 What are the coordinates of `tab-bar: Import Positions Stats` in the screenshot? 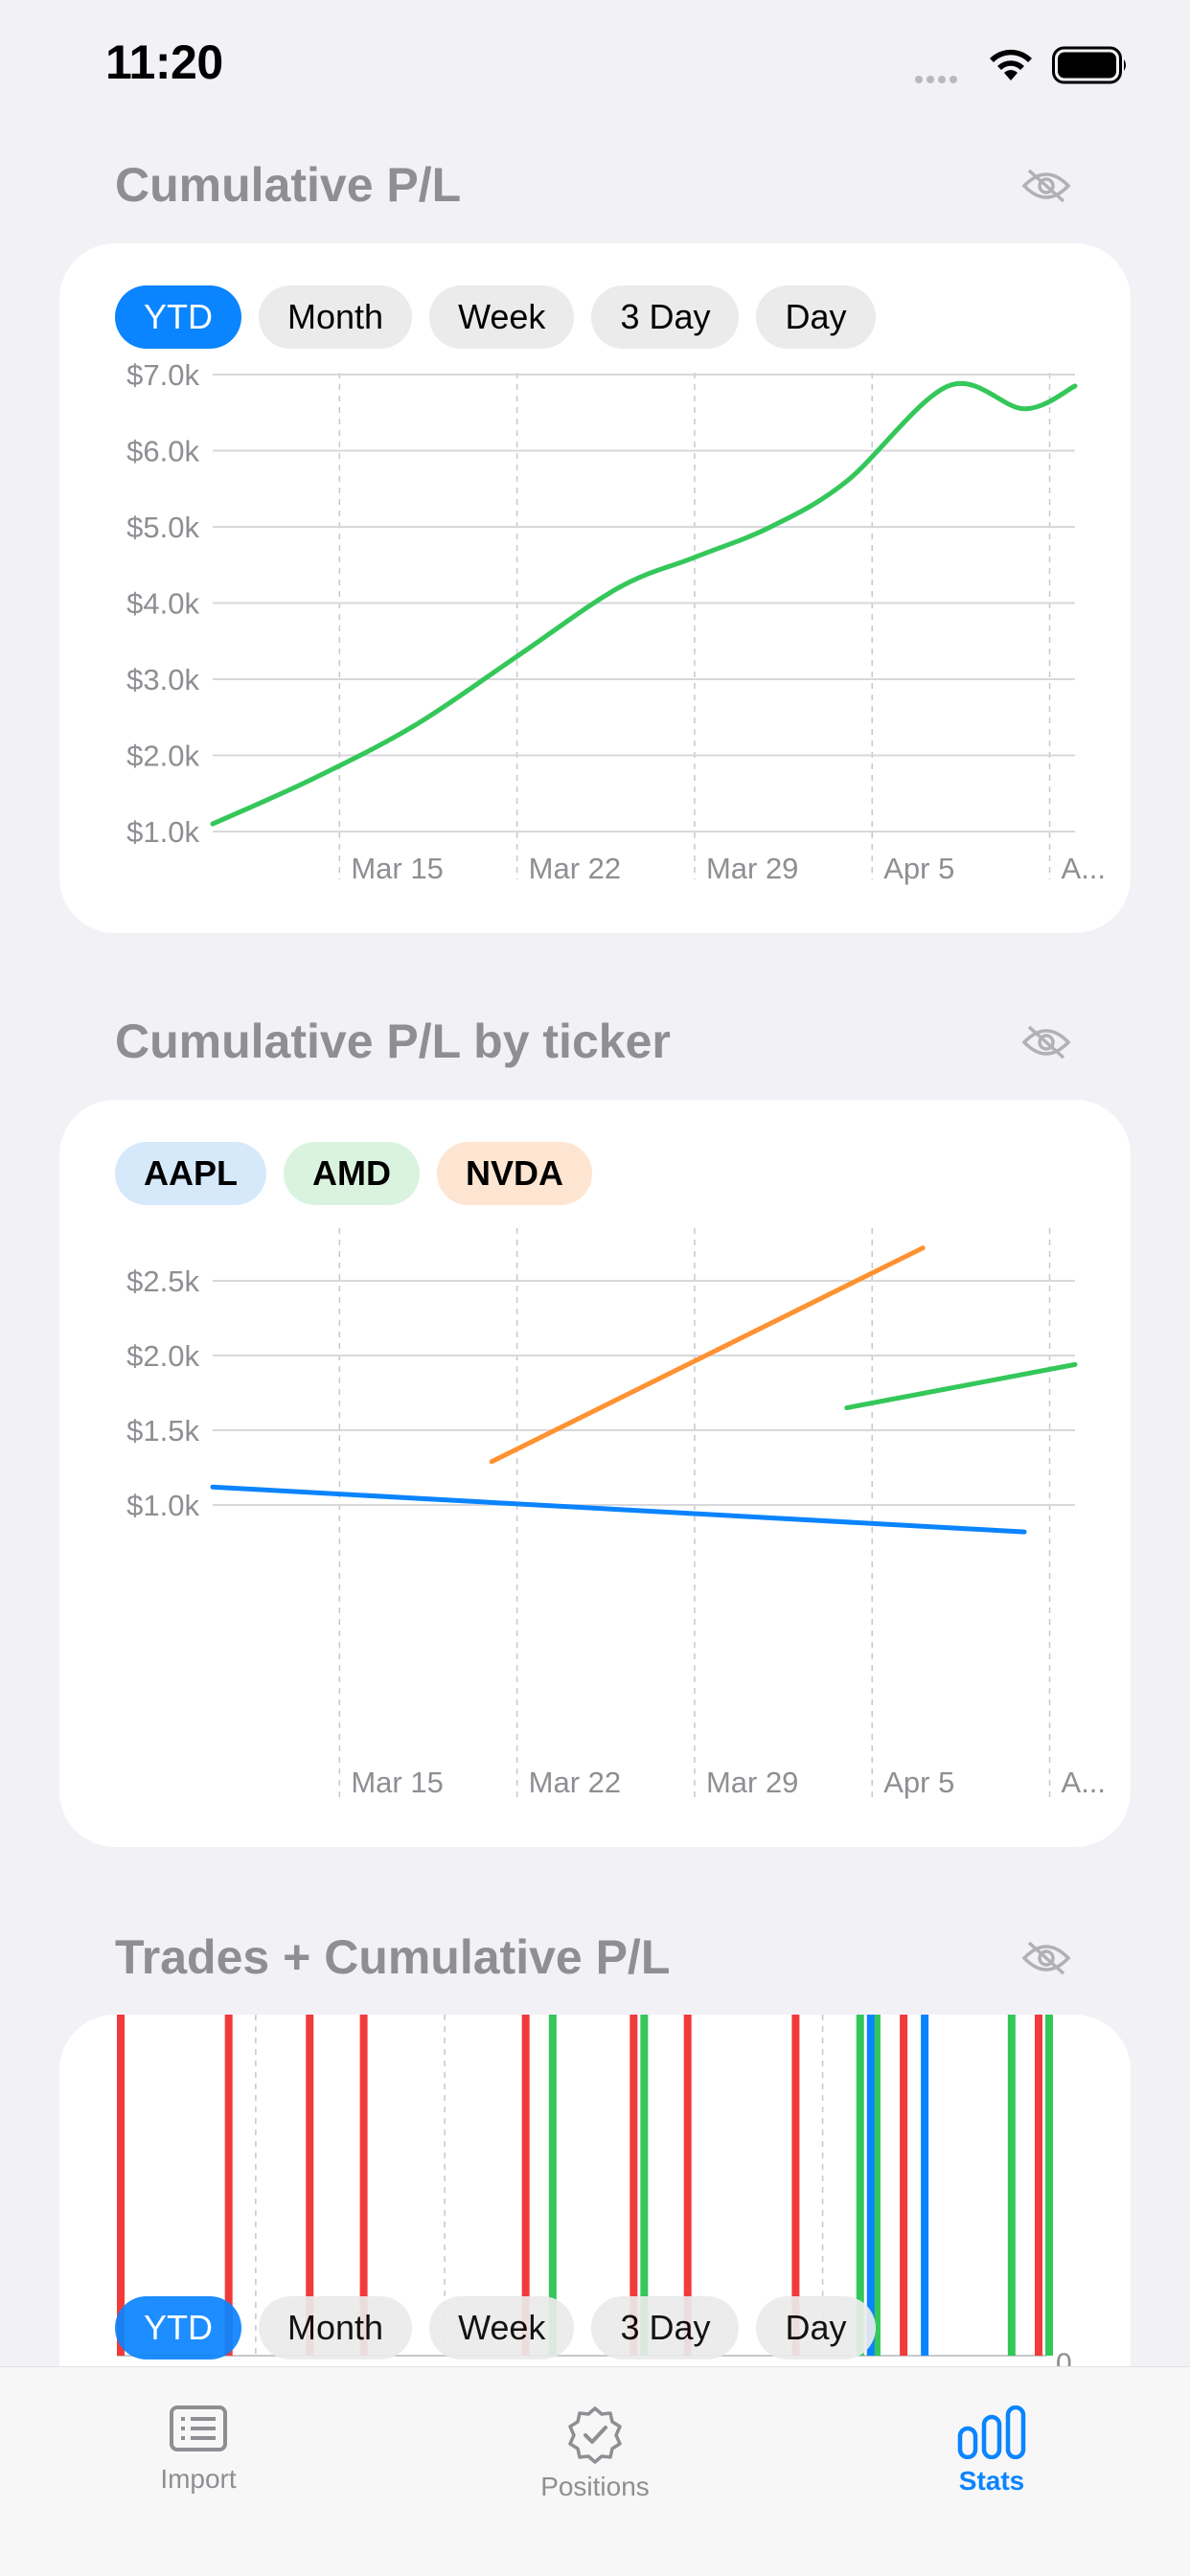 It's located at (595, 2471).